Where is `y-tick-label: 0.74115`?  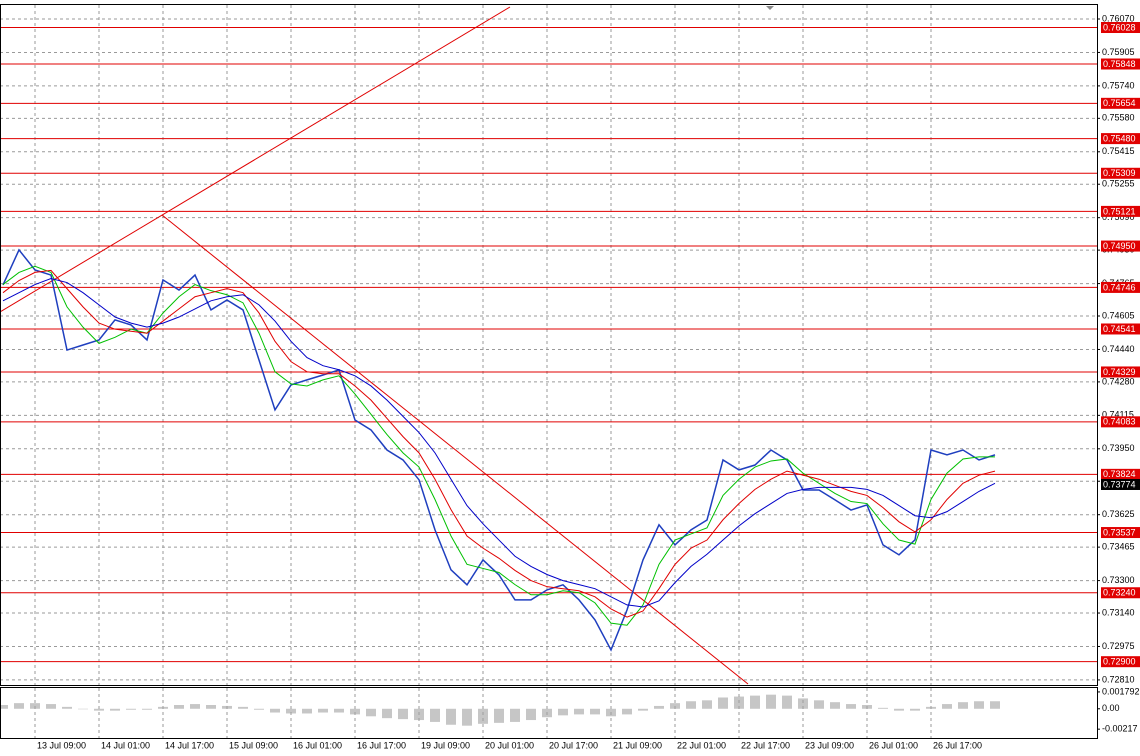 y-tick-label: 0.74115 is located at coordinates (1118, 415).